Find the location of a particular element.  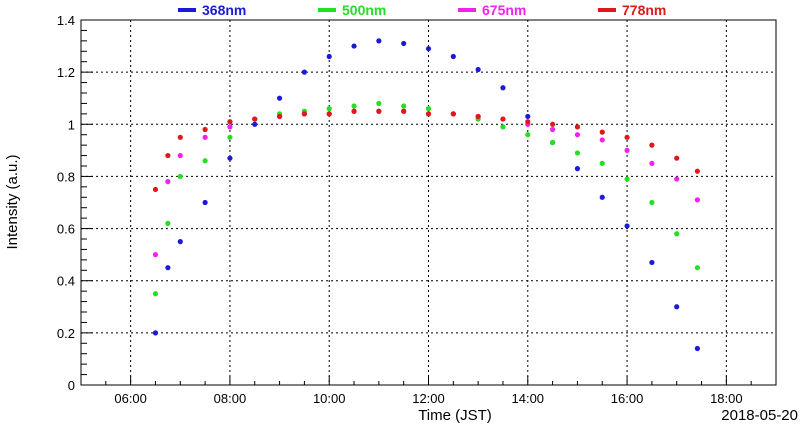

date-label: 2018-05-20 is located at coordinates (759, 415).